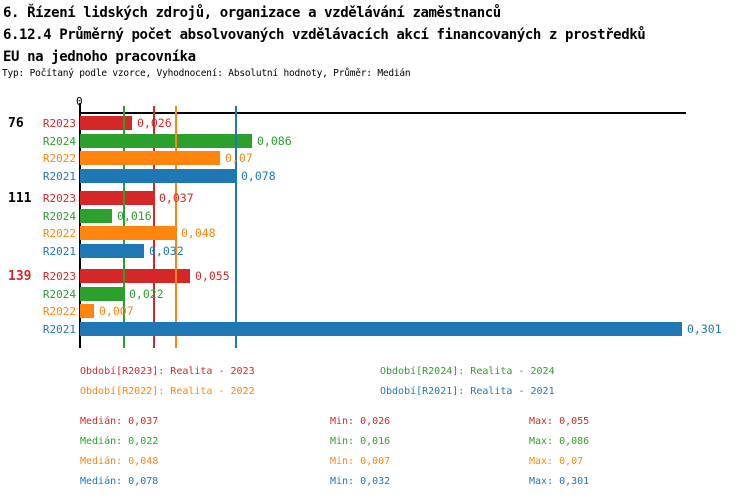 The height and width of the screenshot is (498, 750). What do you see at coordinates (16, 123) in the screenshot?
I see `group-label: 76` at bounding box center [16, 123].